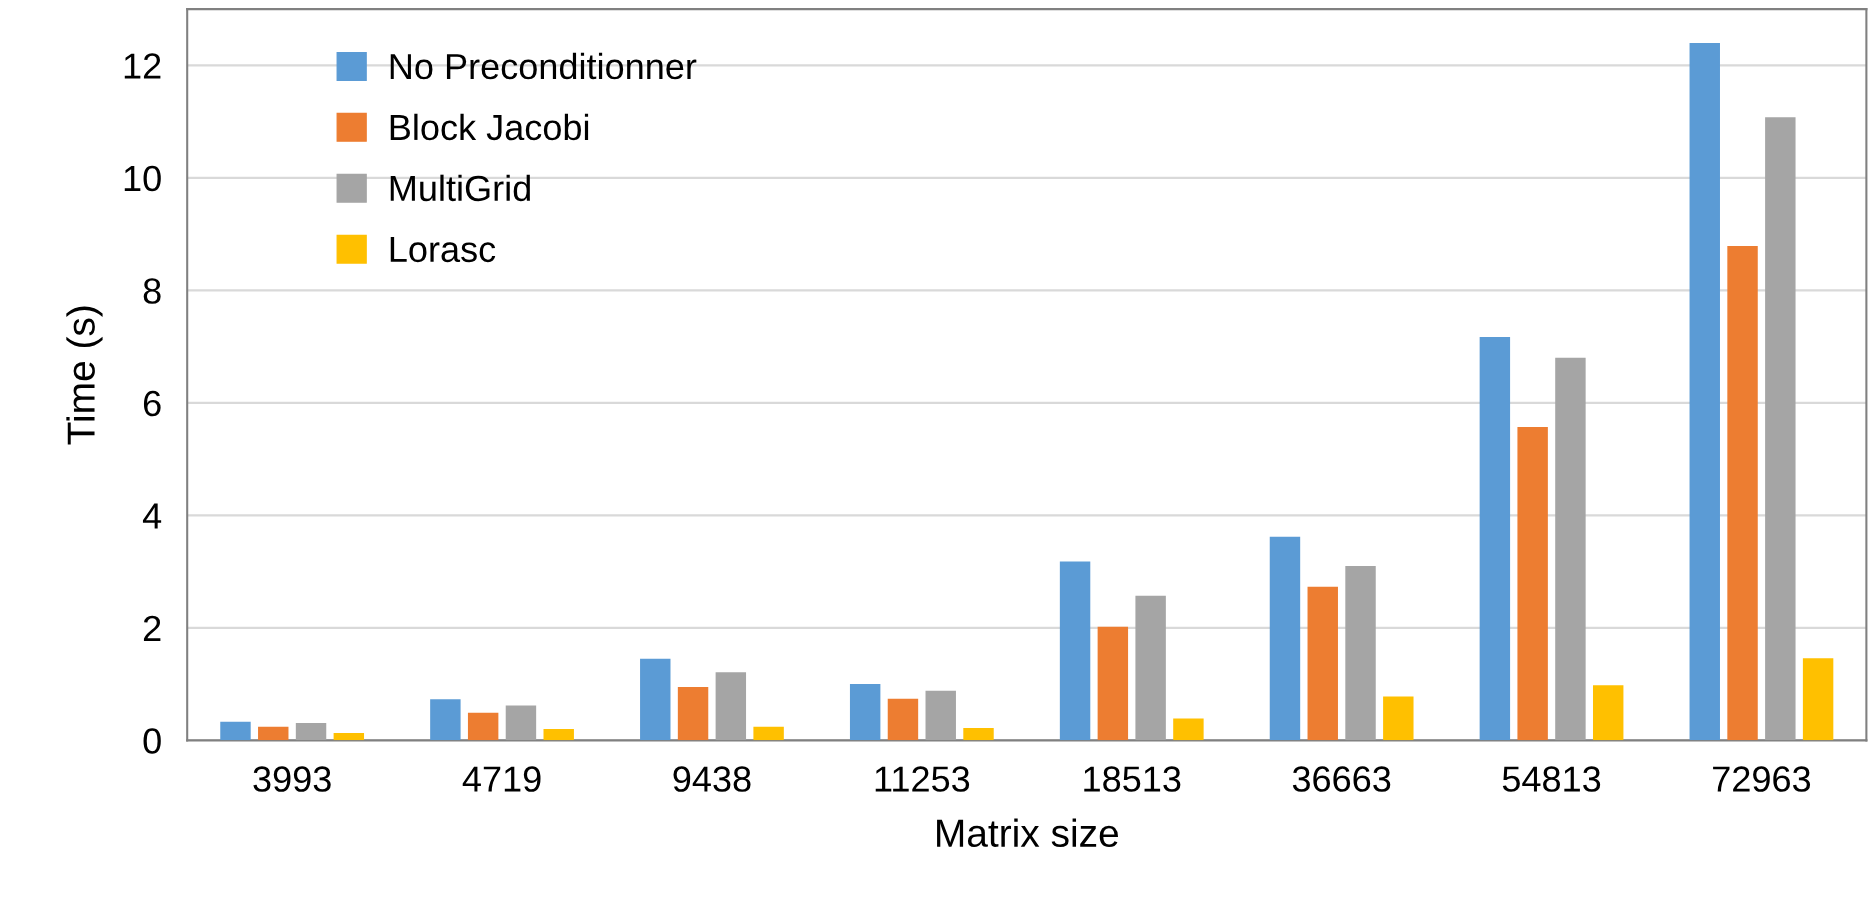 This screenshot has width=1872, height=914. What do you see at coordinates (152, 291) in the screenshot?
I see `y-tick-label: 8` at bounding box center [152, 291].